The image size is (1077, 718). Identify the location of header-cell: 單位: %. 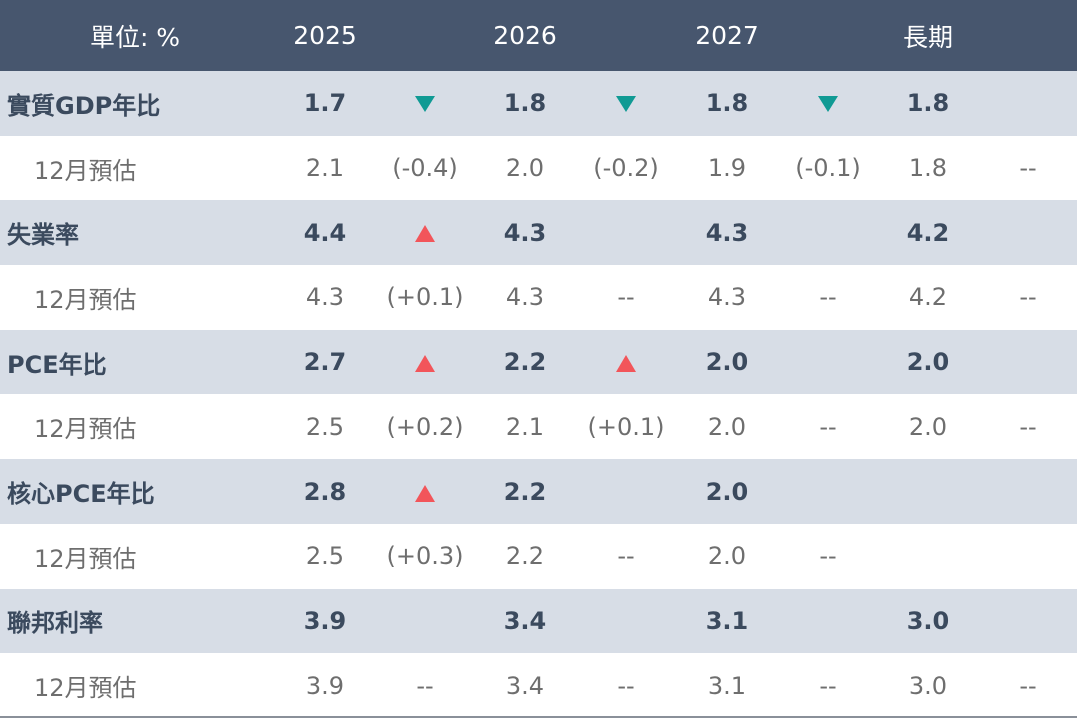
(135, 37).